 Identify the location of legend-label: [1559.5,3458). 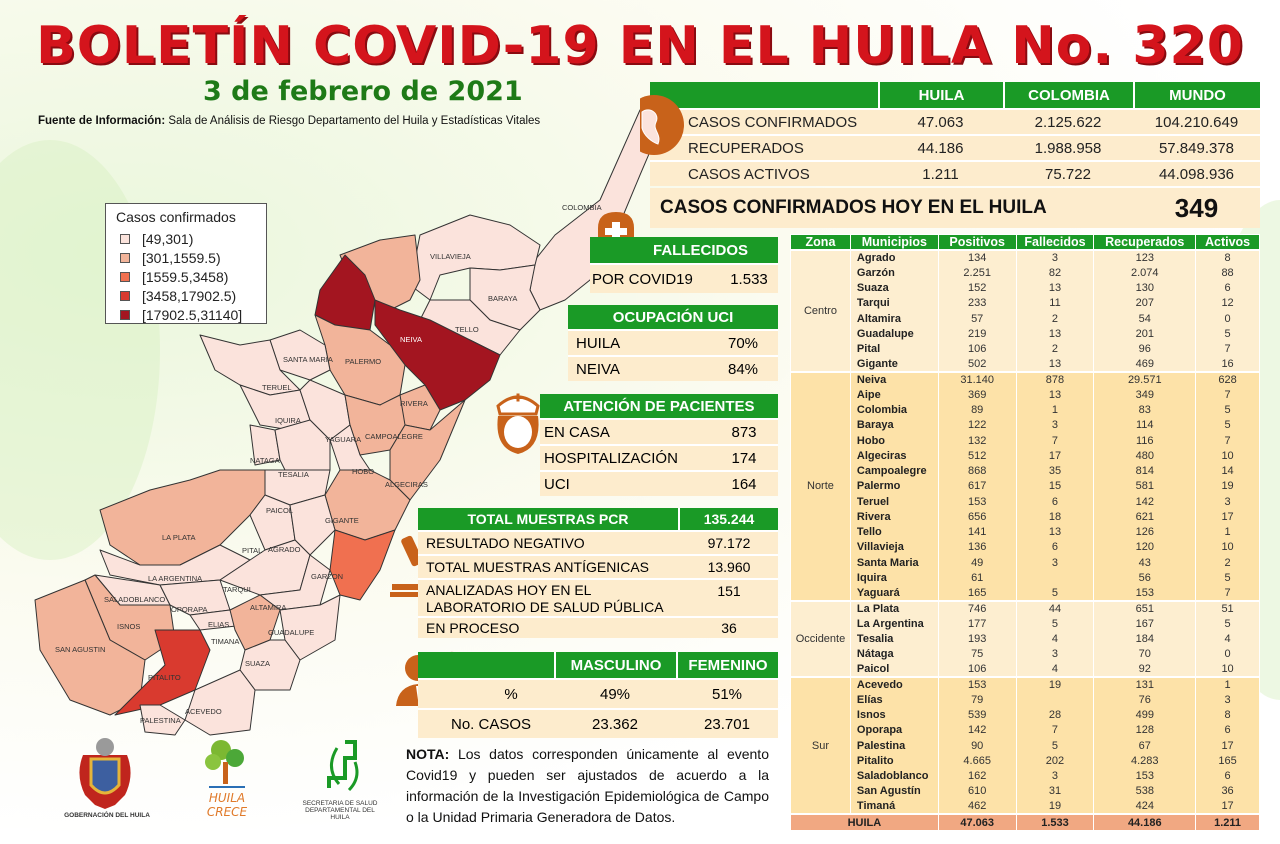
(185, 276).